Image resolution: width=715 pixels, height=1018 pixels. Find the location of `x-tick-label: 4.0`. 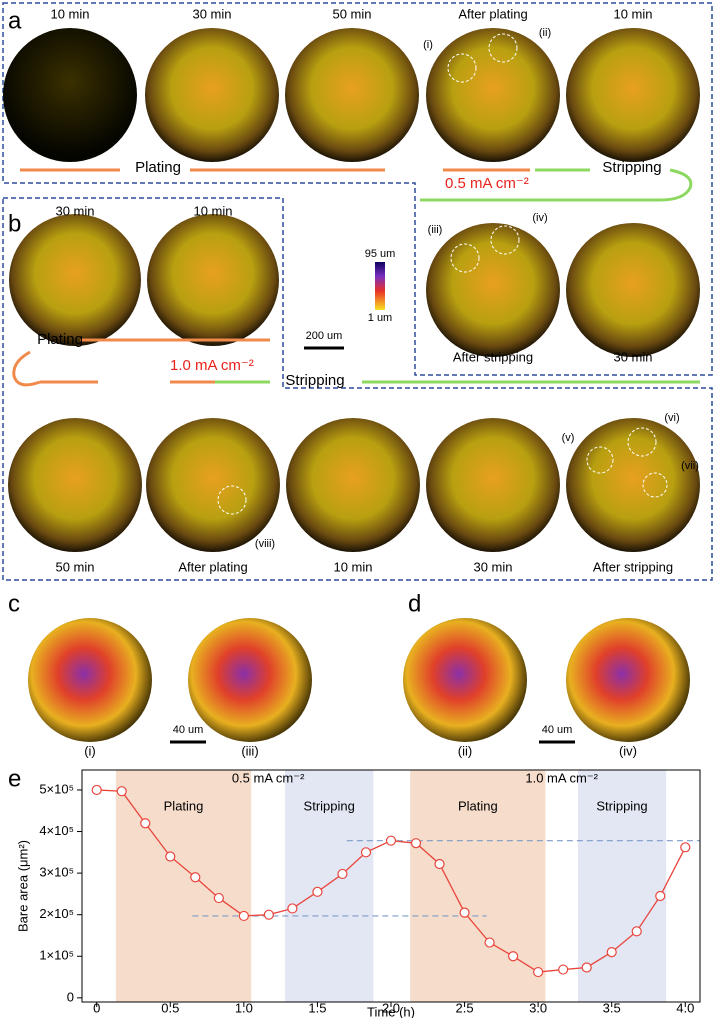

x-tick-label: 4.0 is located at coordinates (685, 1007).